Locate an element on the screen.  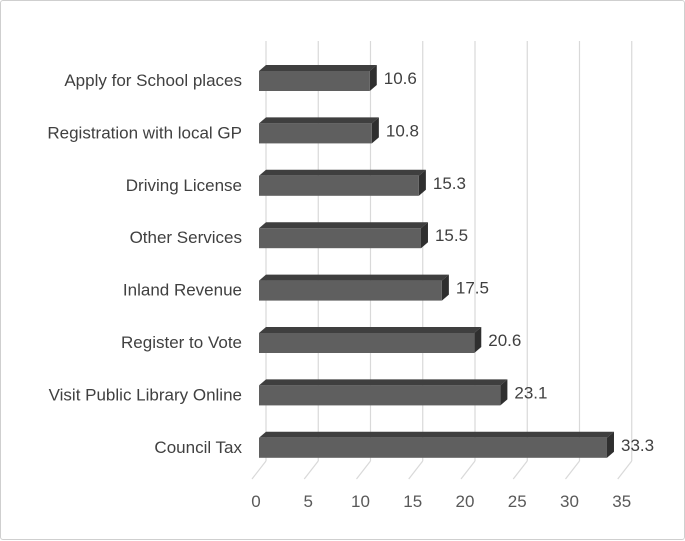
x-tick-label: 10 is located at coordinates (360, 501).